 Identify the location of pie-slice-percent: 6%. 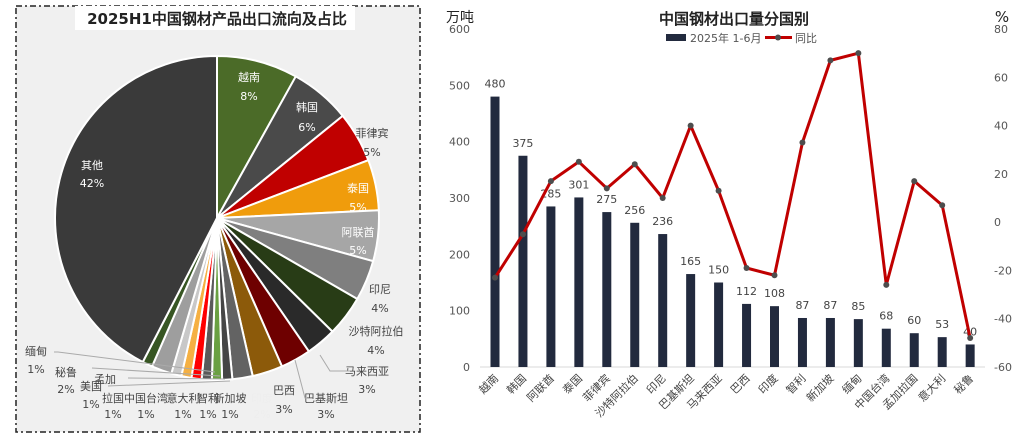
(306, 127).